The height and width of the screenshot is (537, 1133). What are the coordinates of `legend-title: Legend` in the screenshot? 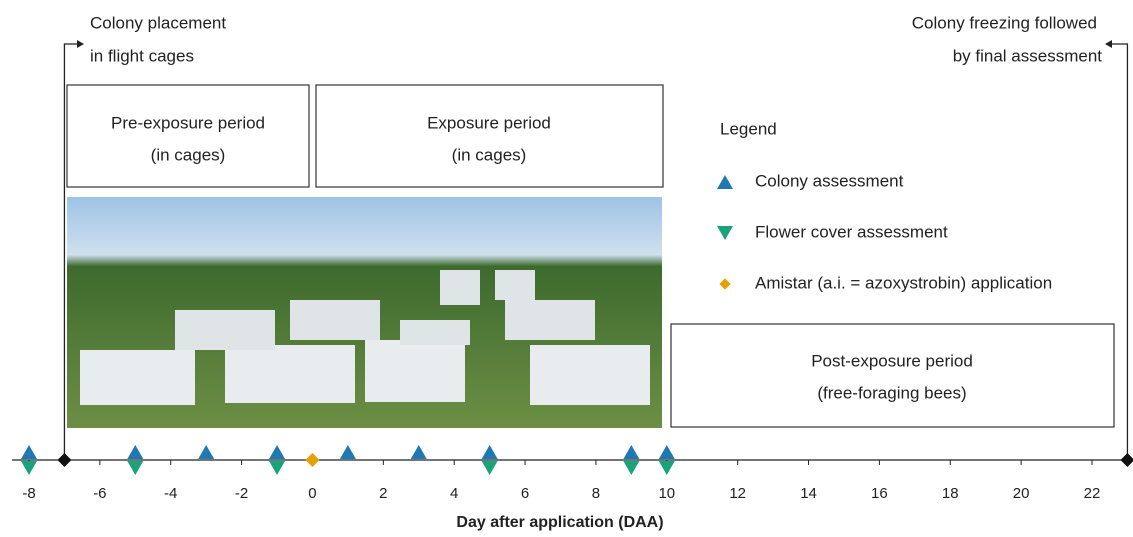 It's located at (748, 128).